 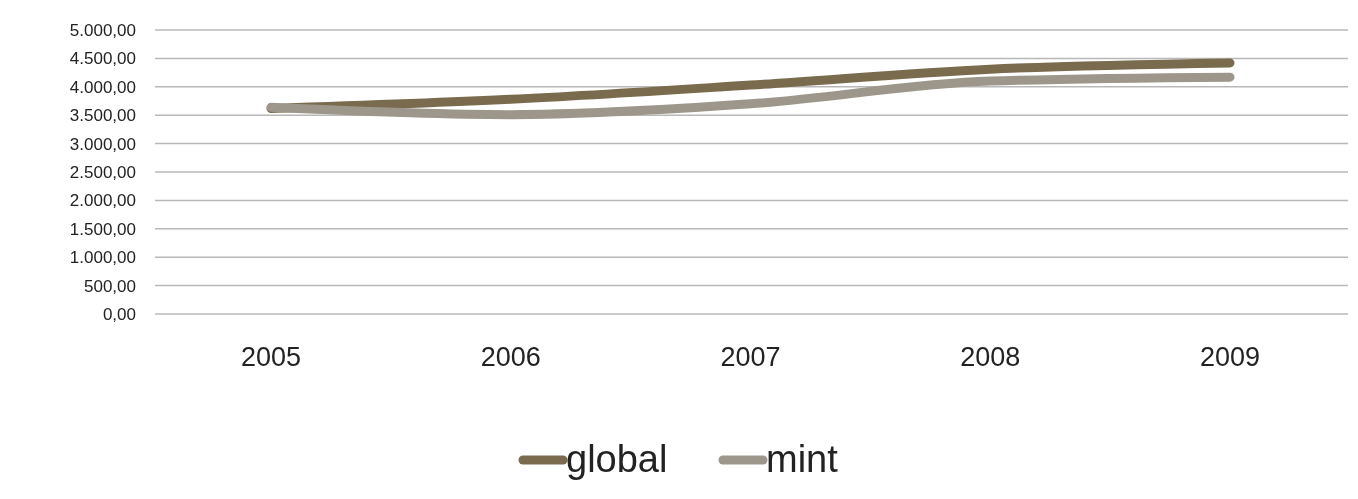 What do you see at coordinates (990, 357) in the screenshot?
I see `x-tick-label: 2008` at bounding box center [990, 357].